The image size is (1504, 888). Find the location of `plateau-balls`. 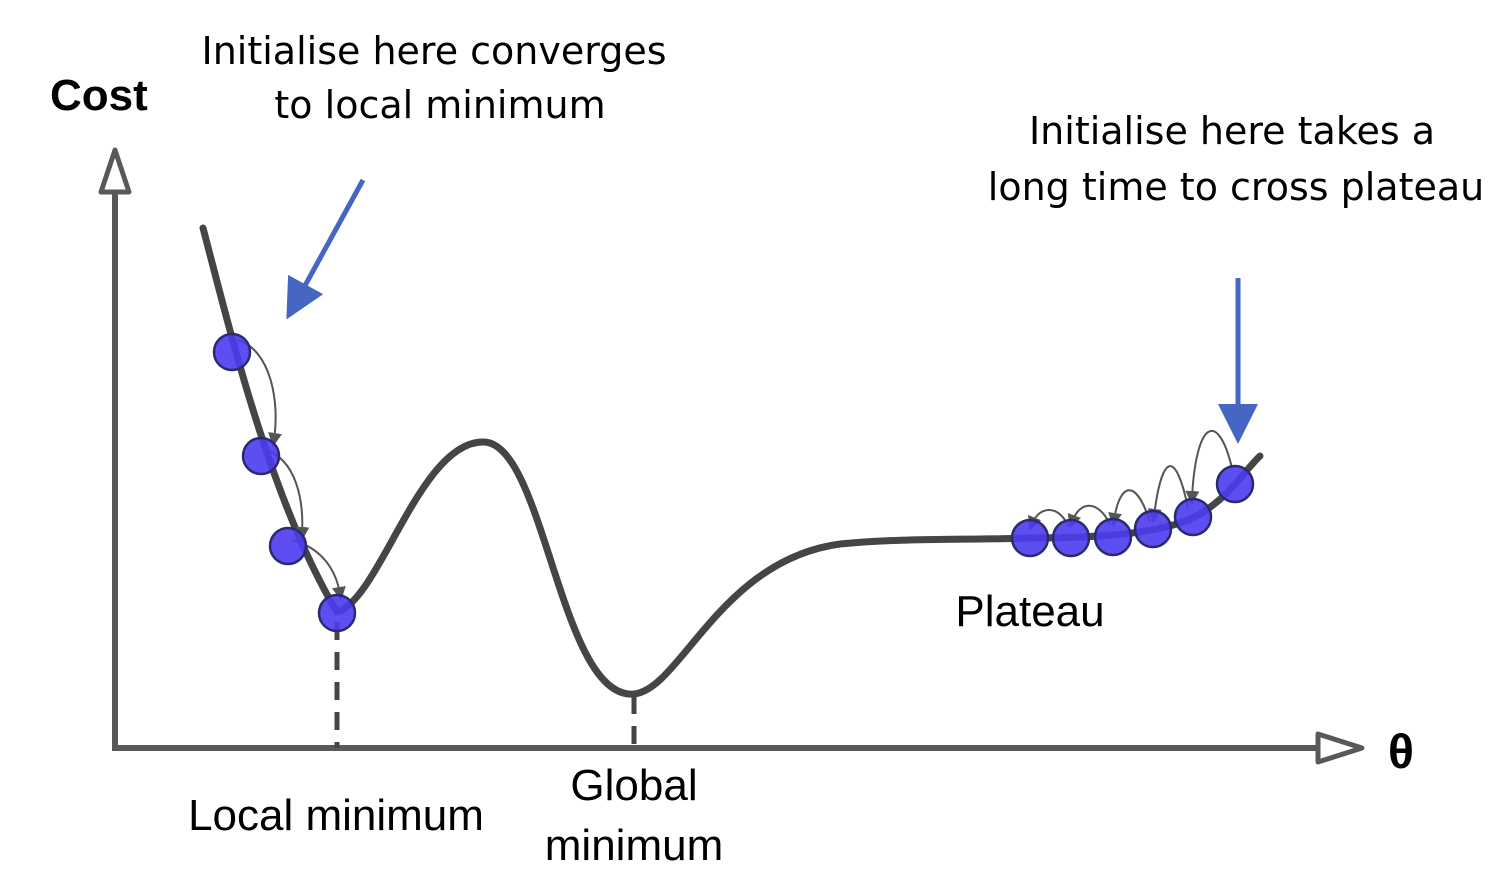

plateau-balls is located at coordinates (1132, 511).